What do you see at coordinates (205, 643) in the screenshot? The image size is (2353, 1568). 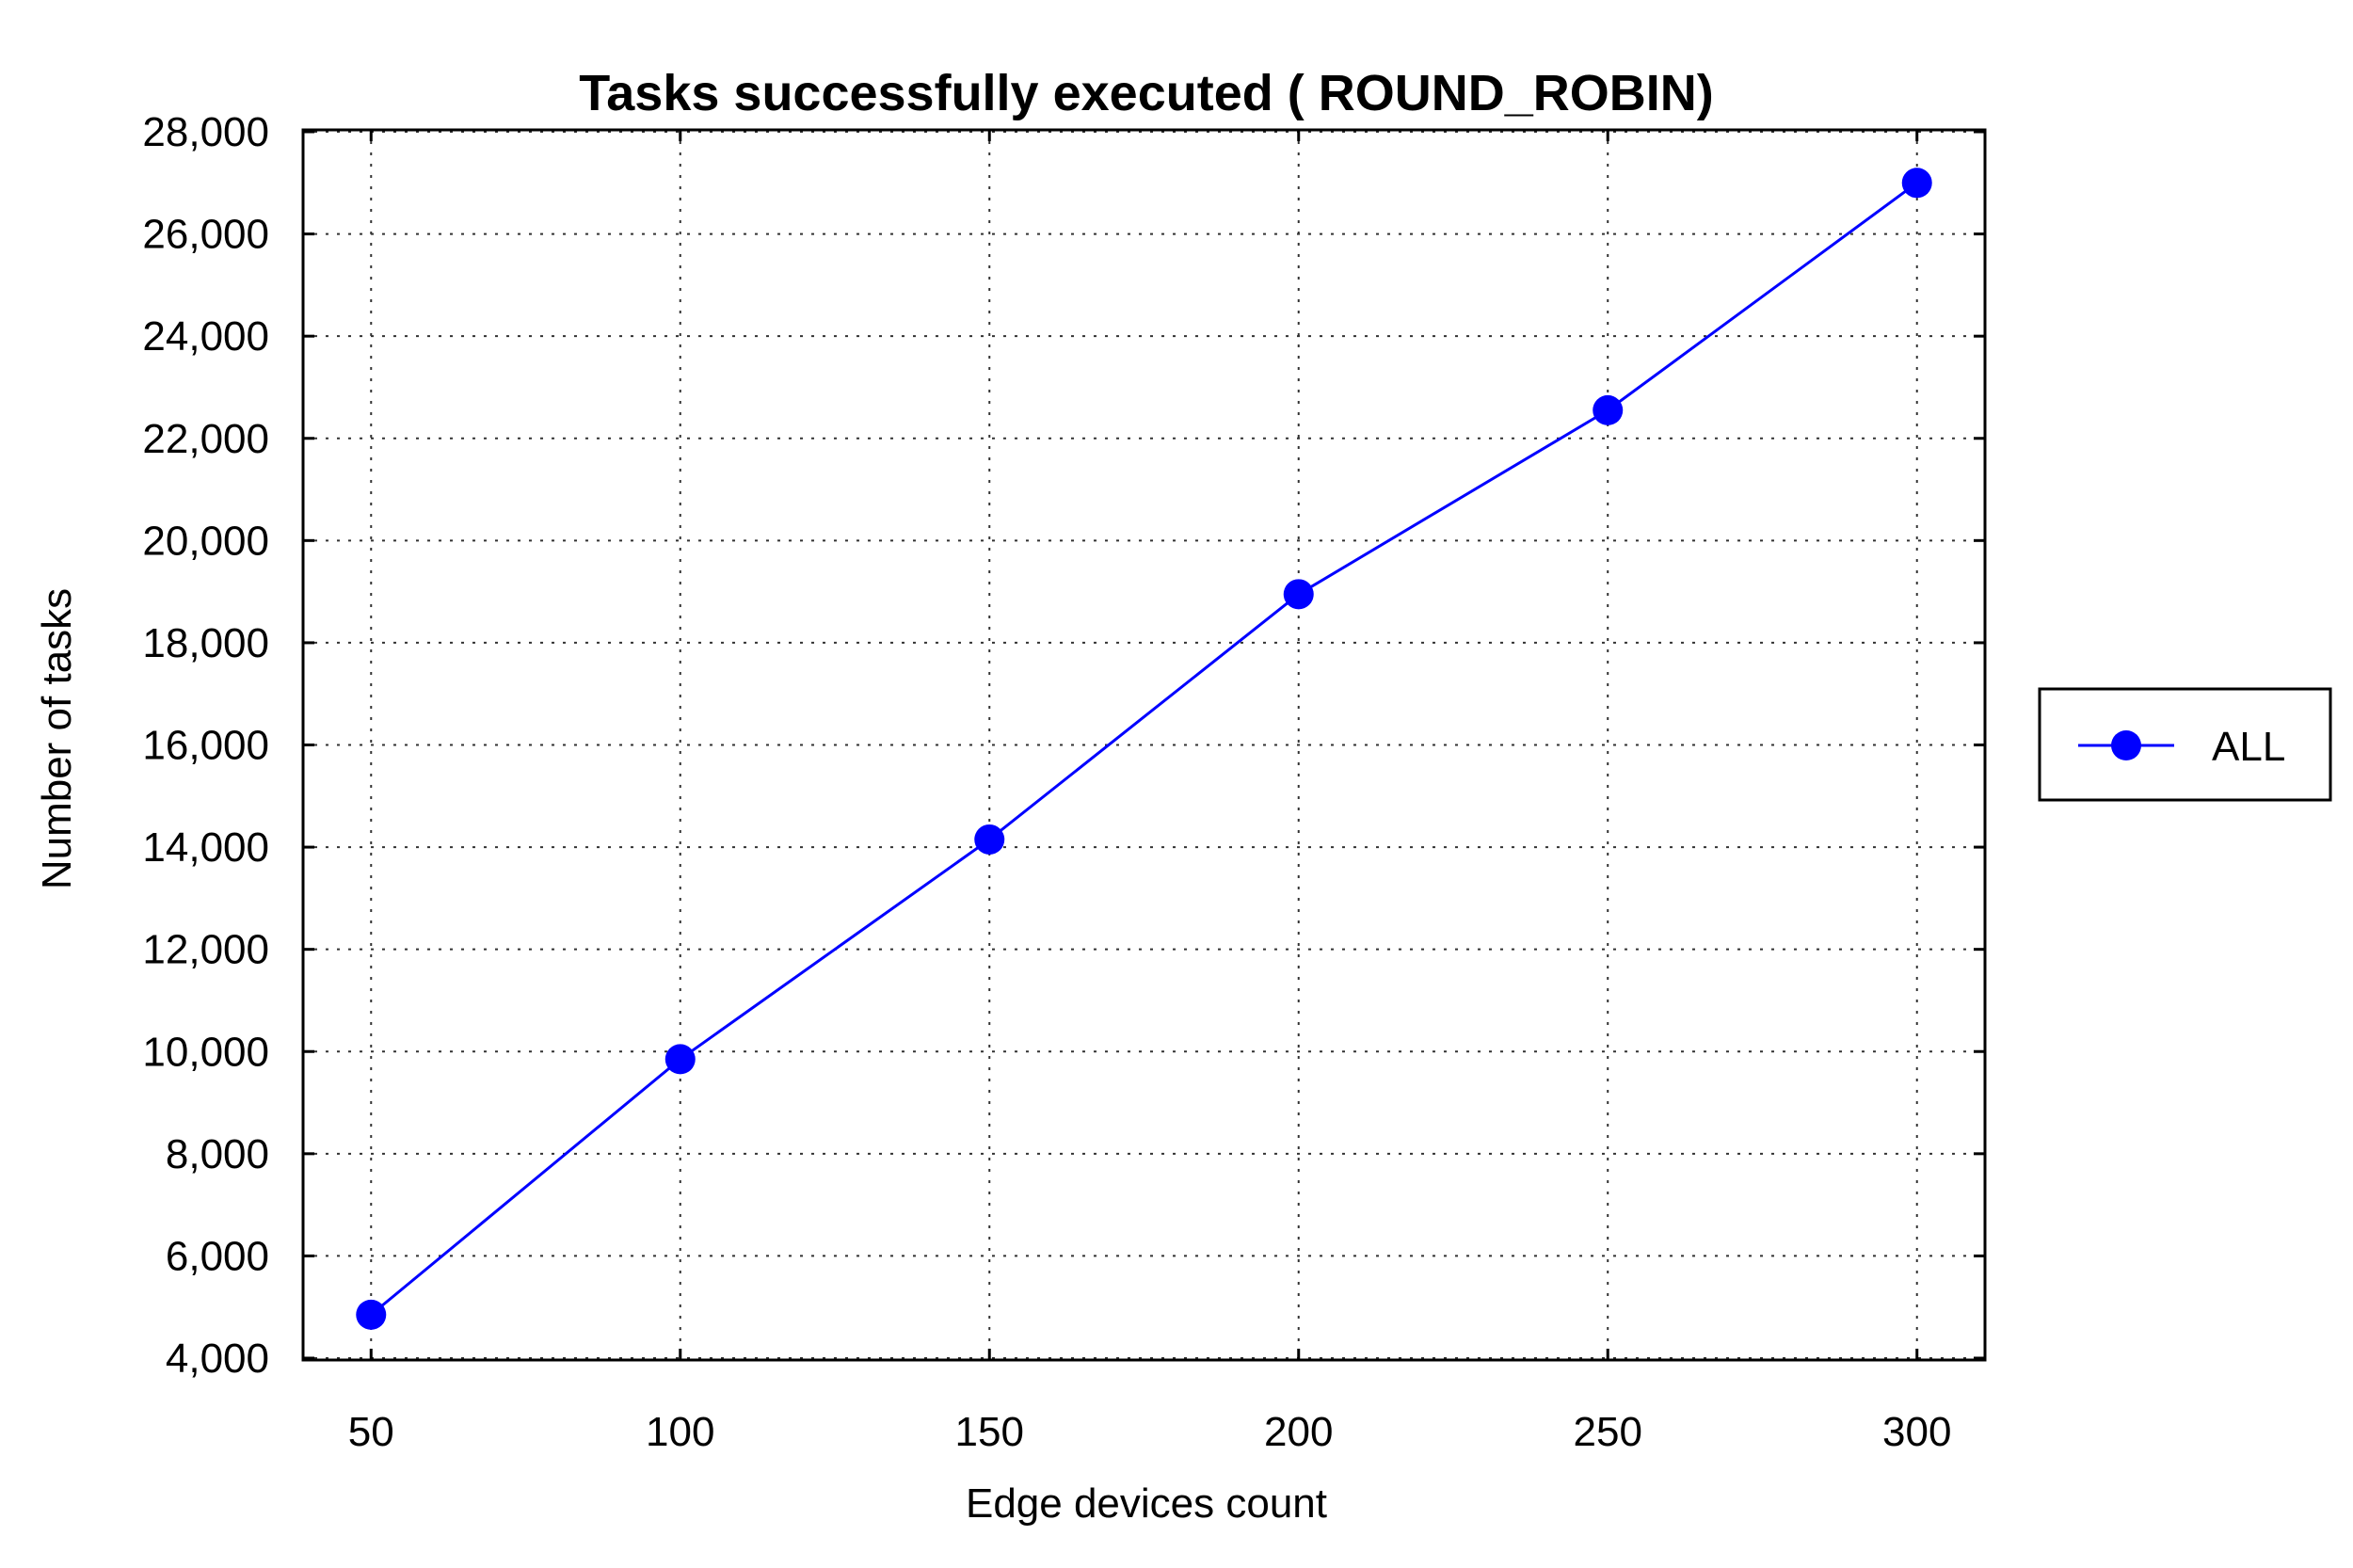 I see `y-tick-label: 18,000` at bounding box center [205, 643].